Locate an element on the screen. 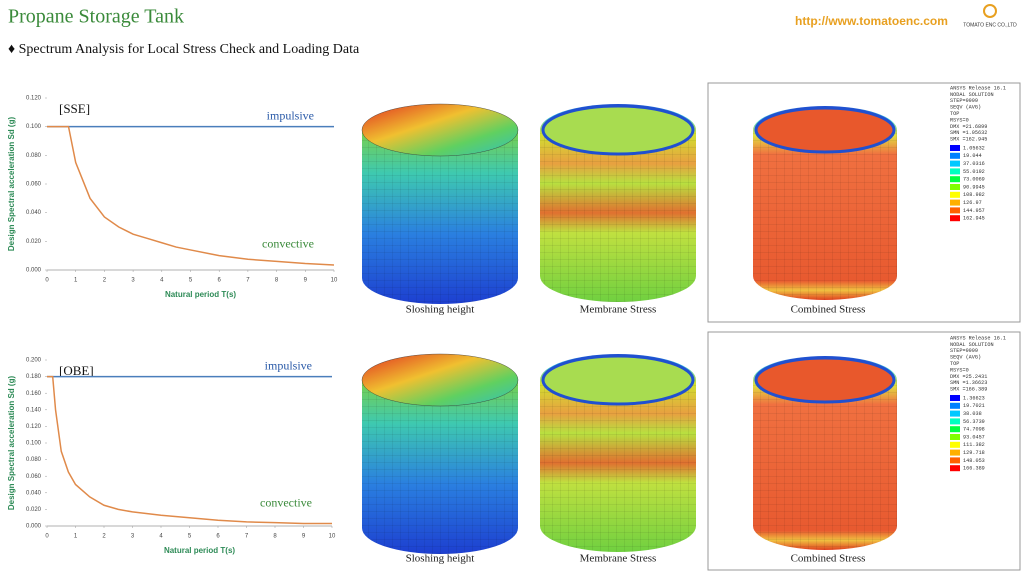 The image size is (1024, 576). y-tick-label: 0.100 is located at coordinates (34, 127).